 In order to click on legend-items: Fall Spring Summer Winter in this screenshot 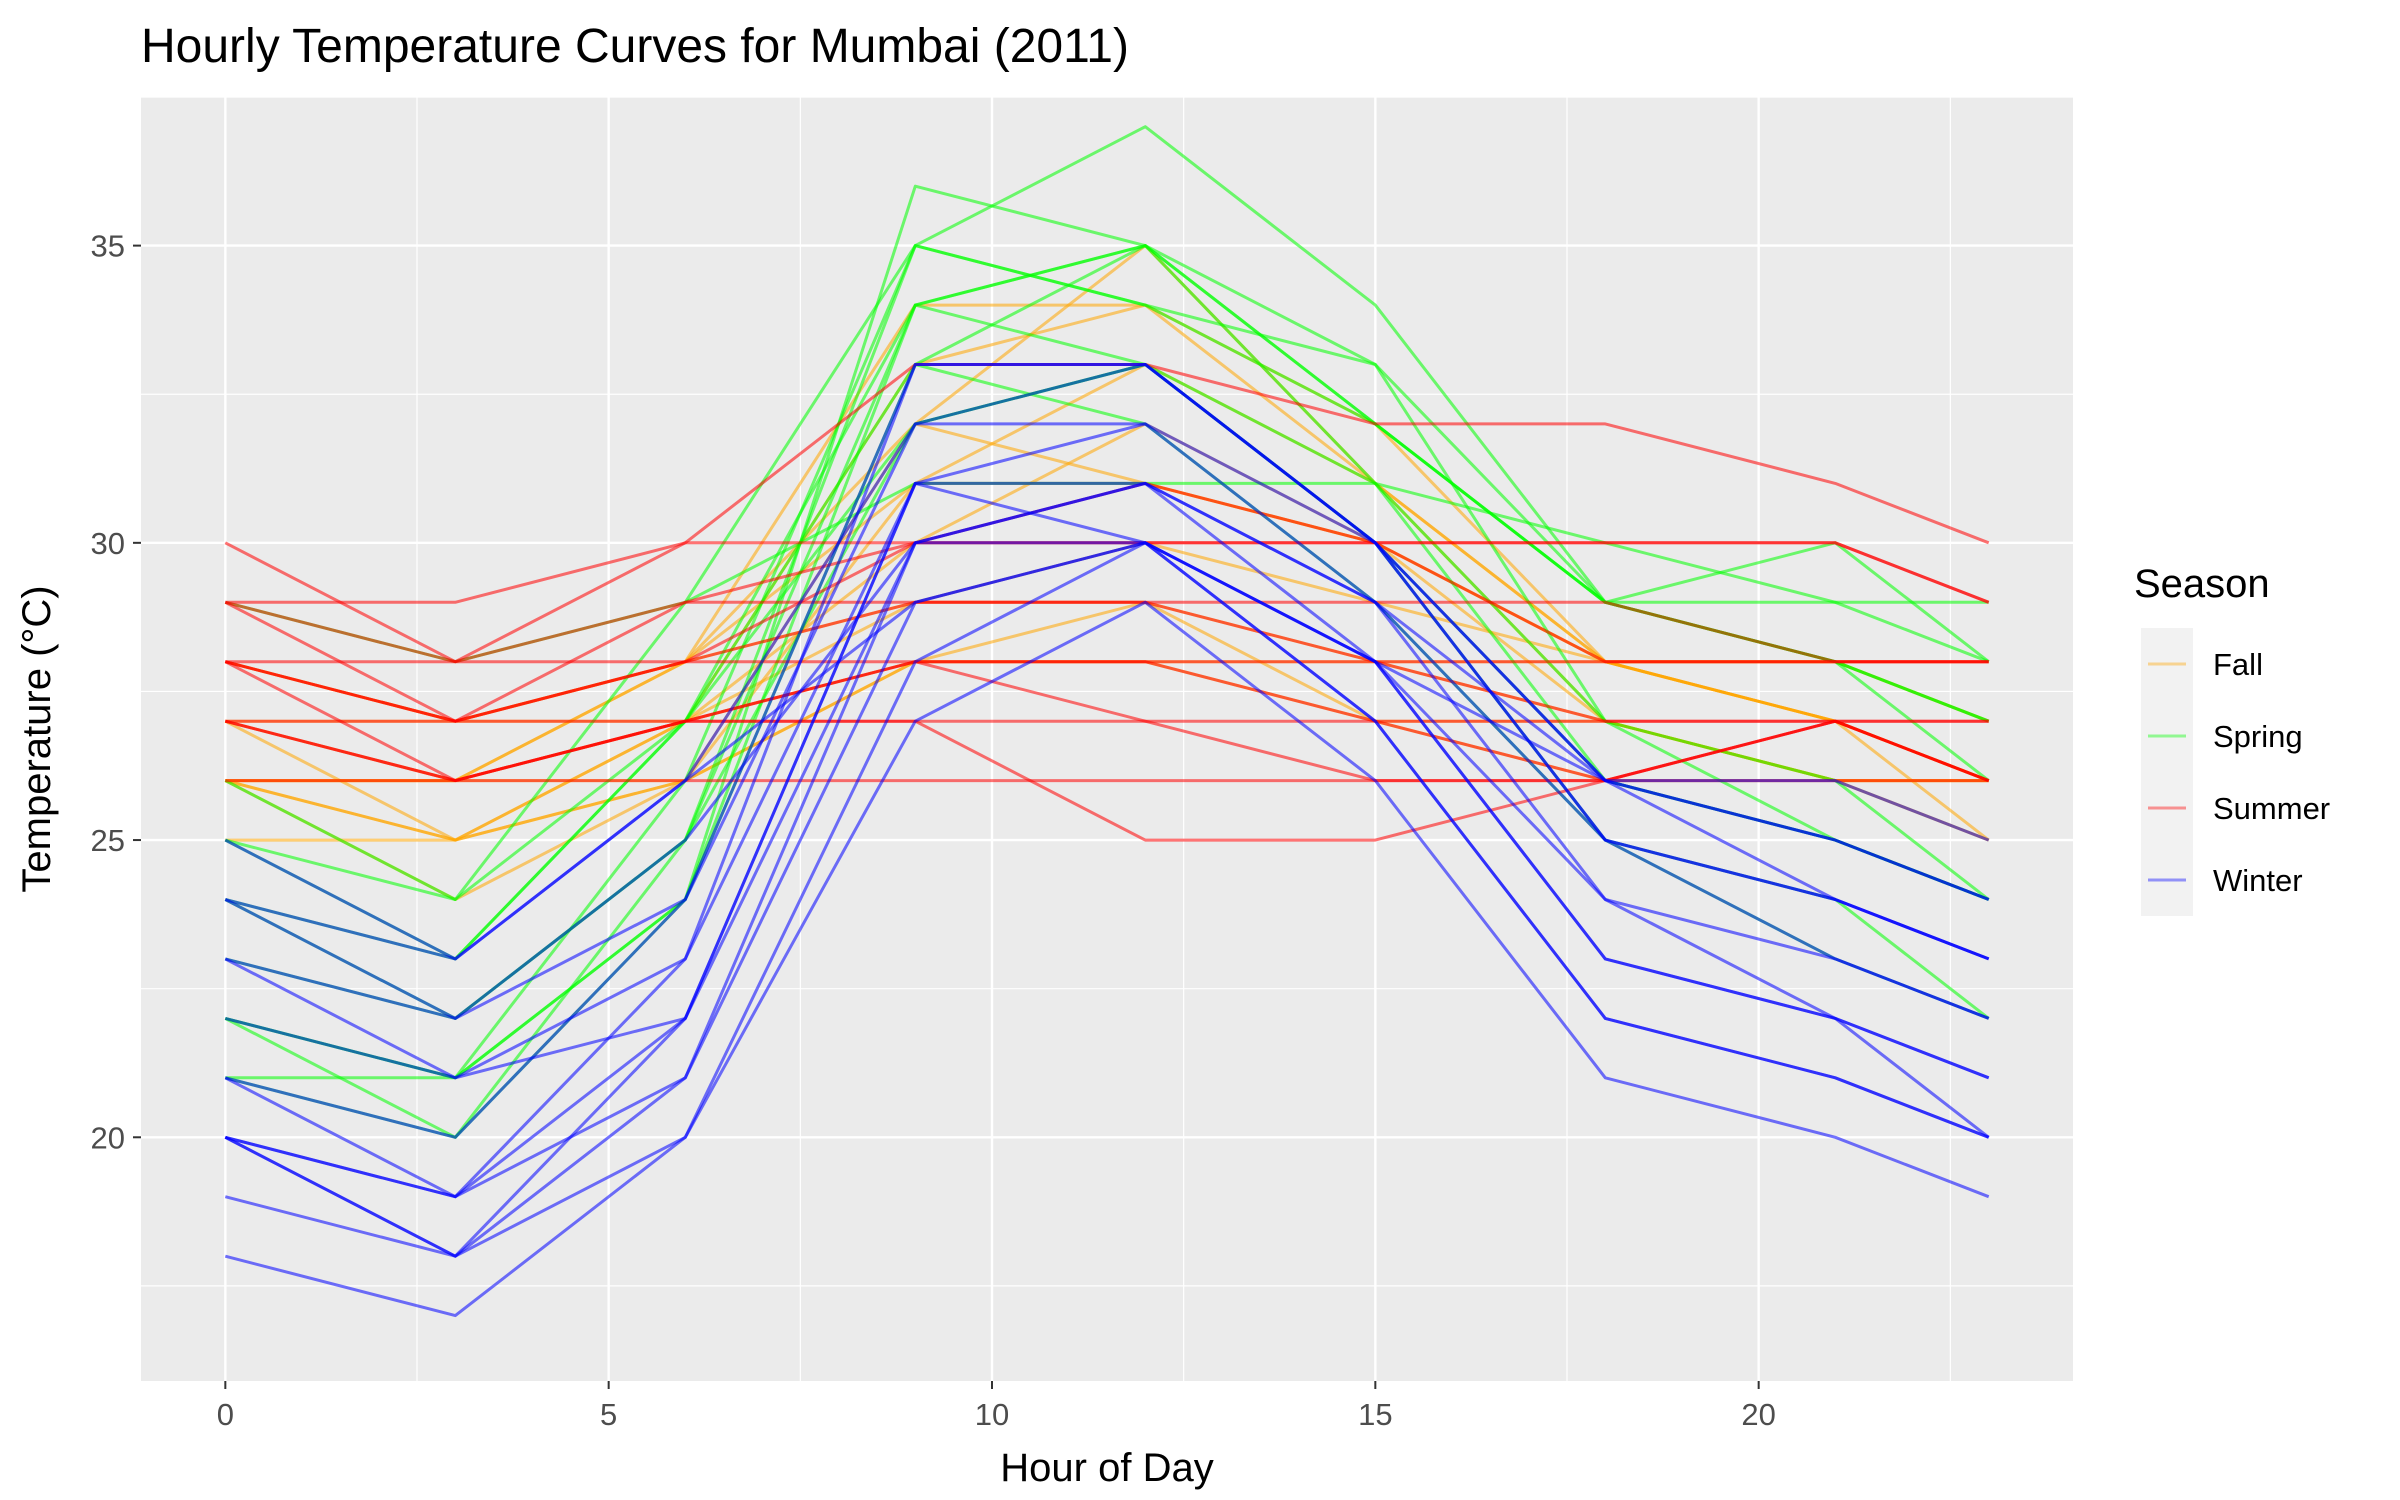, I will do `click(2235, 772)`.